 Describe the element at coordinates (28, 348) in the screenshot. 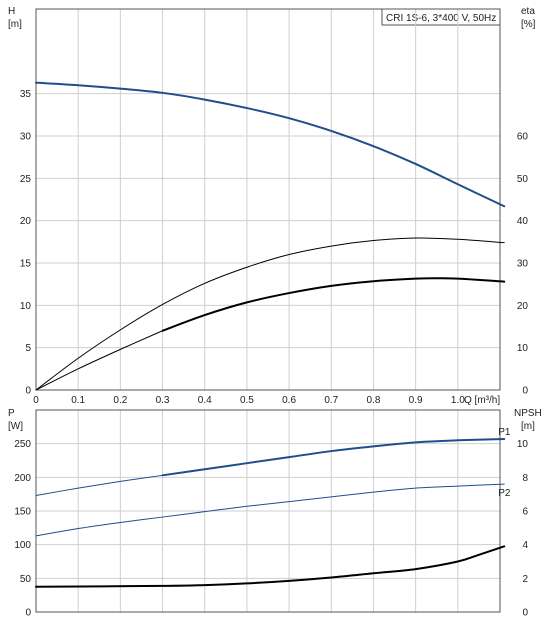

I see `top-y-left-tick-label: 5` at that location.